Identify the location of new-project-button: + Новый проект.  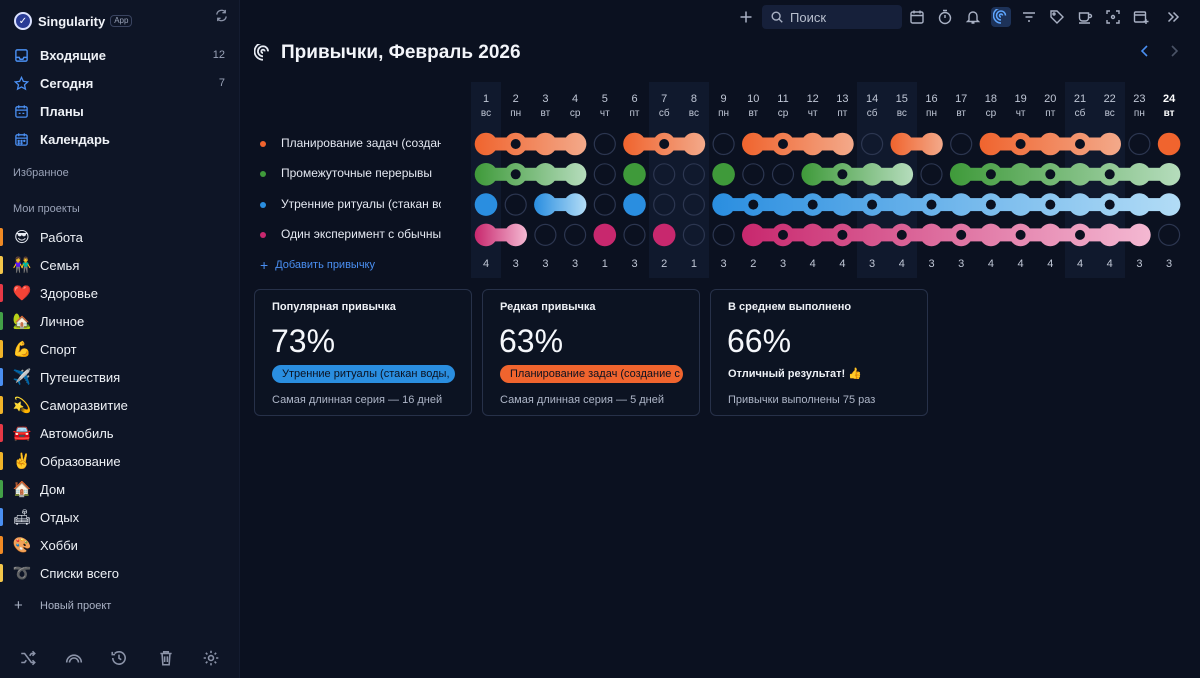
(62, 605).